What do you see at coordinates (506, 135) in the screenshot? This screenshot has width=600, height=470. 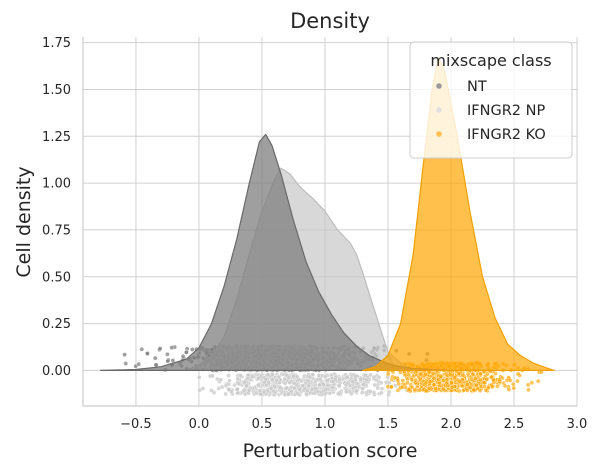 I see `legend-label: IFNGR2 KO` at bounding box center [506, 135].